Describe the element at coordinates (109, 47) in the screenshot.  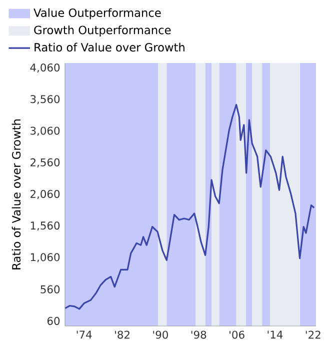
I see `legend-label: Ratio of Value over Growth` at that location.